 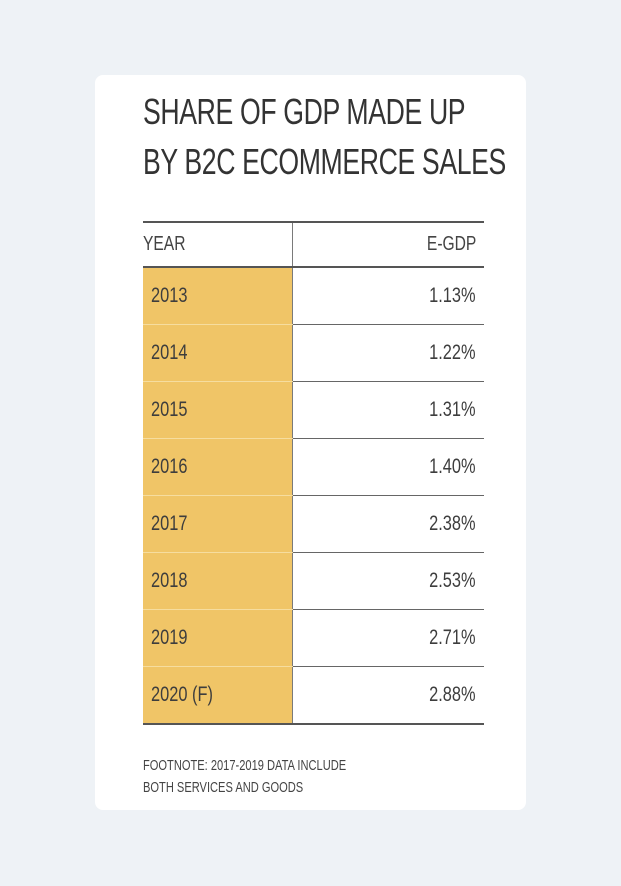 What do you see at coordinates (388, 467) in the screenshot?
I see `egdp-value-cell: 1.40%` at bounding box center [388, 467].